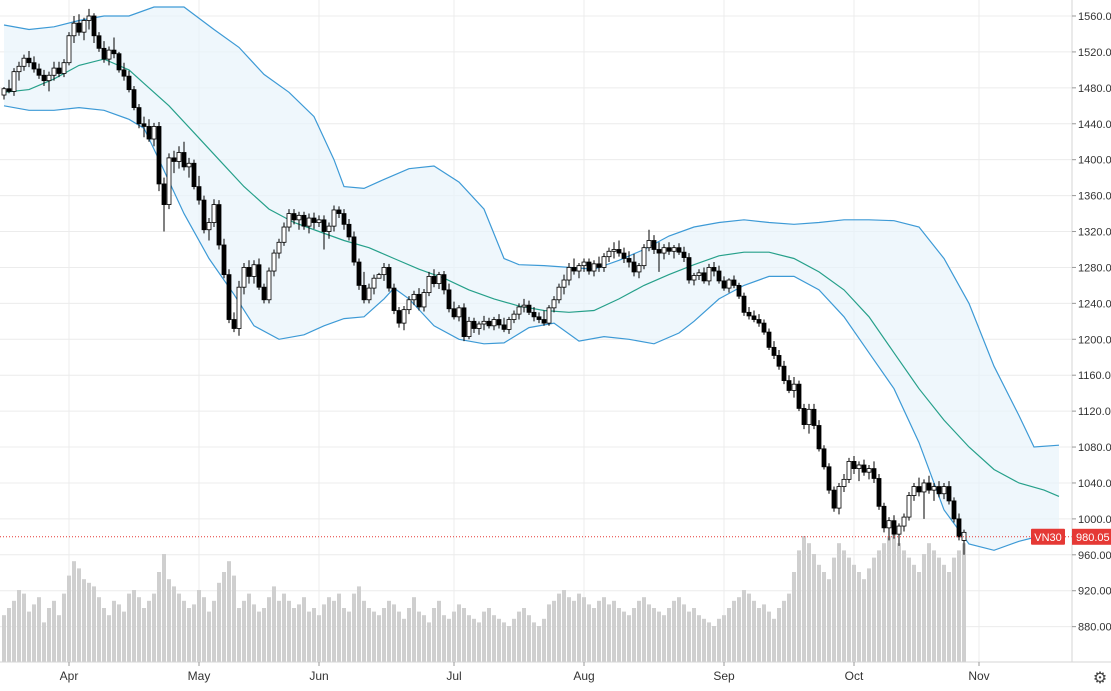 The width and height of the screenshot is (1111, 691). Describe the element at coordinates (1094, 520) in the screenshot. I see `price-tick-label: 1000.00` at that location.